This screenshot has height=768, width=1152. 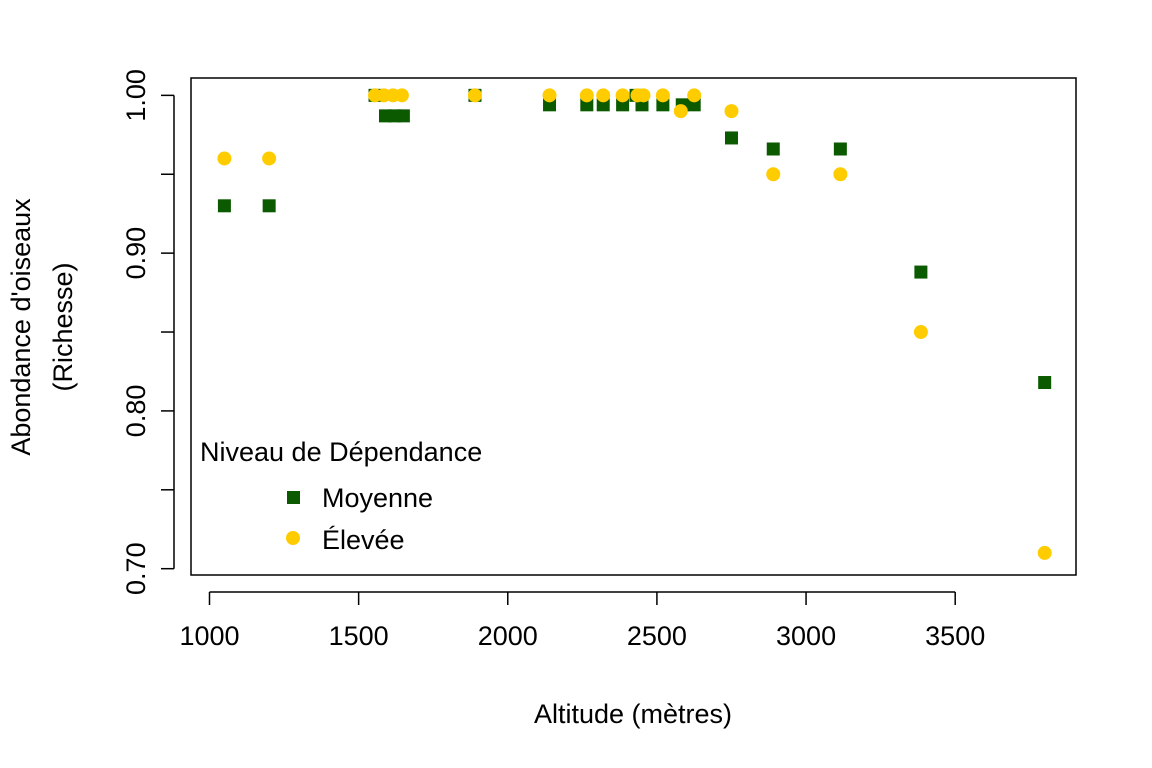 What do you see at coordinates (363, 540) in the screenshot?
I see `legend-label-elevee: Élevée` at bounding box center [363, 540].